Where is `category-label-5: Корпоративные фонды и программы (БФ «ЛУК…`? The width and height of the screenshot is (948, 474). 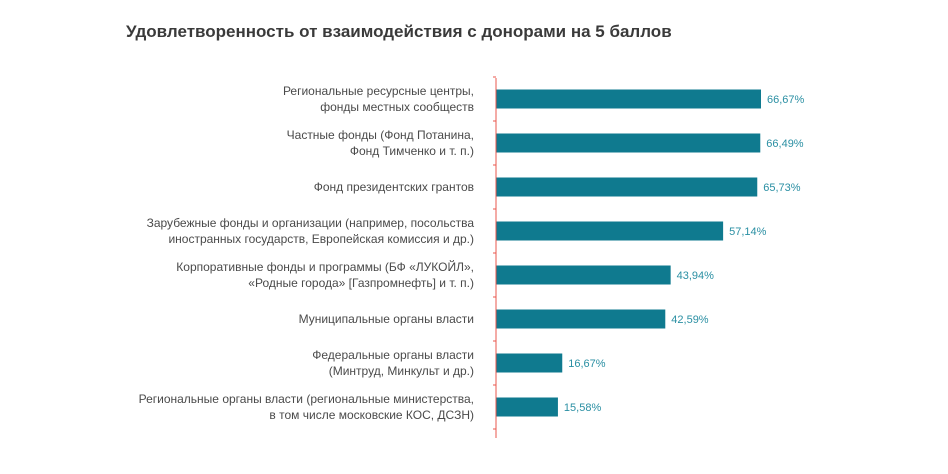 category-label-5: Корпоративные фонды и программы (БФ «ЛУК… is located at coordinates (284, 275).